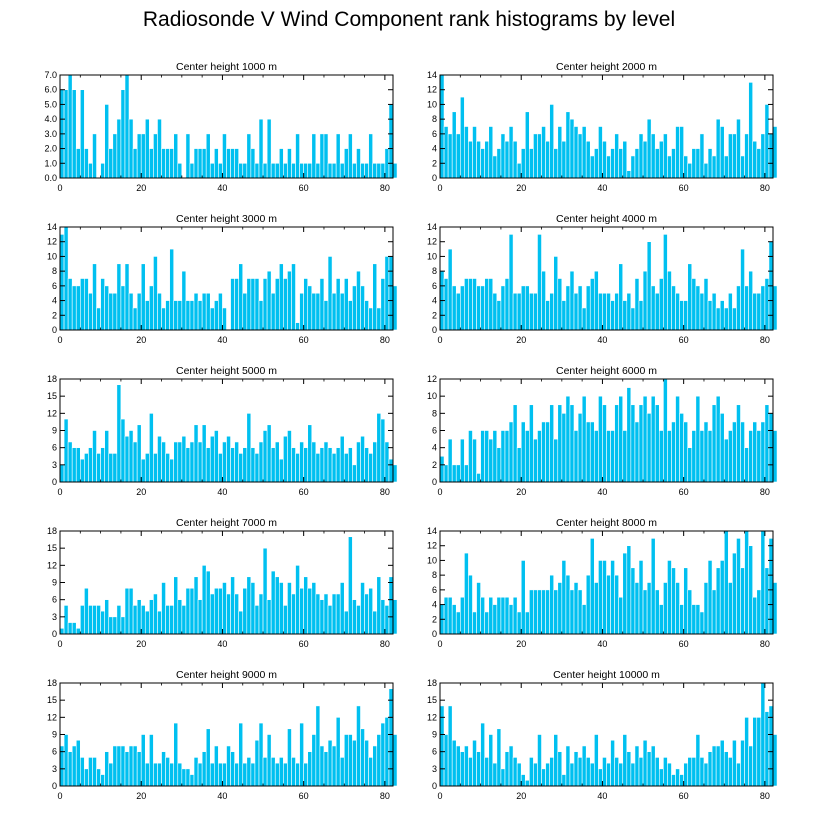 This screenshot has height=824, width=818. What do you see at coordinates (304, 188) in the screenshot?
I see `x-tick-label: 60` at bounding box center [304, 188].